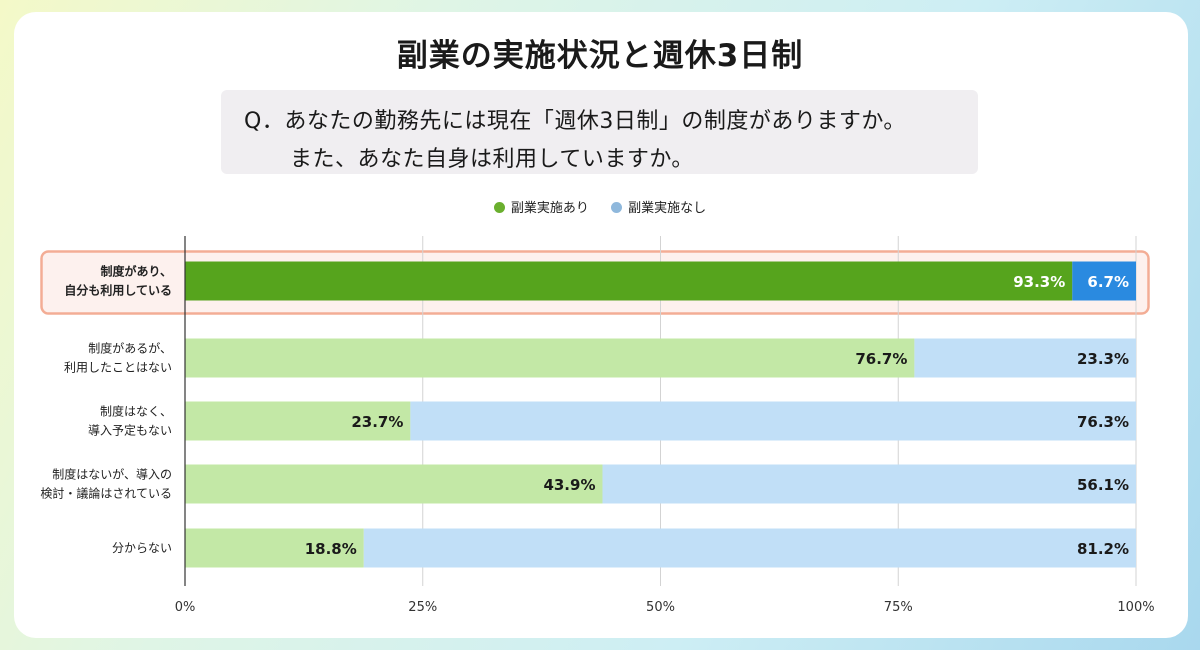 The width and height of the screenshot is (1200, 650). I want to click on value-label-no-1: 23.3%, so click(1103, 359).